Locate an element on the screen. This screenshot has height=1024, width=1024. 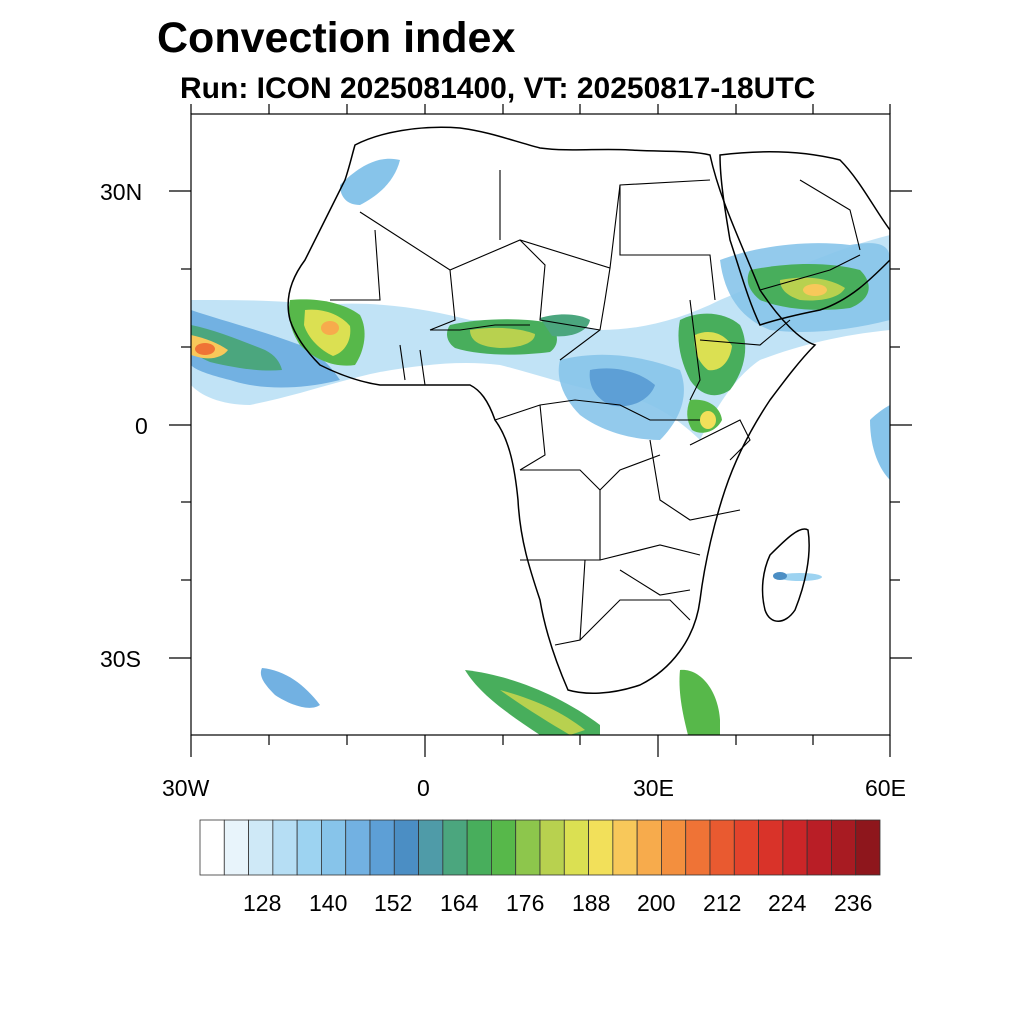
convection-nigeria-core is located at coordinates (502, 337).